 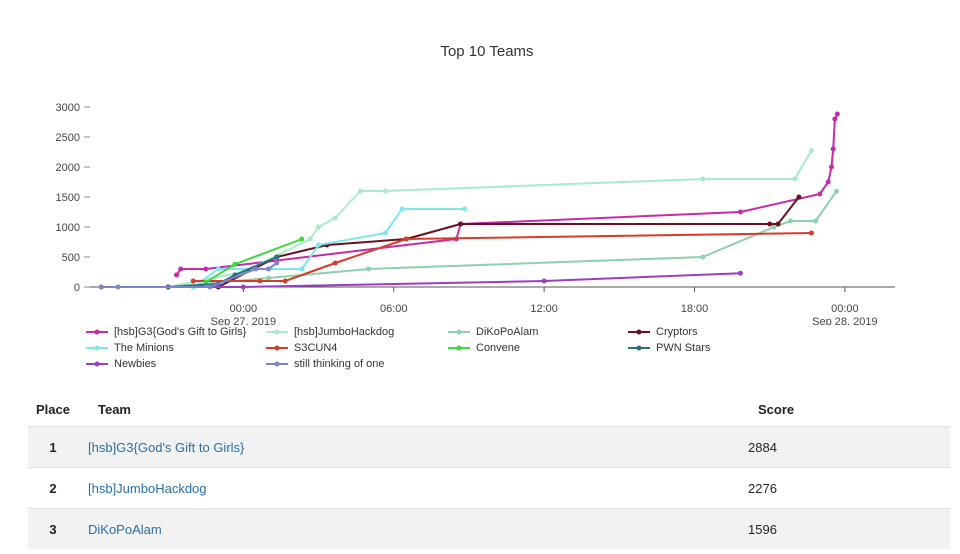 I want to click on x-tick-date-label: Sep 28, 2019, so click(x=844, y=320).